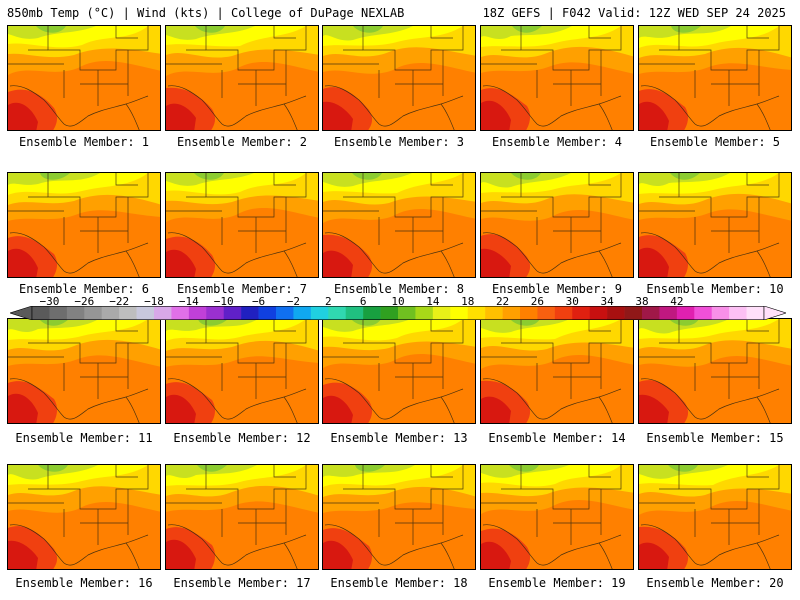 This screenshot has height=600, width=800. I want to click on colorbar-tick-label: 10, so click(398, 301).